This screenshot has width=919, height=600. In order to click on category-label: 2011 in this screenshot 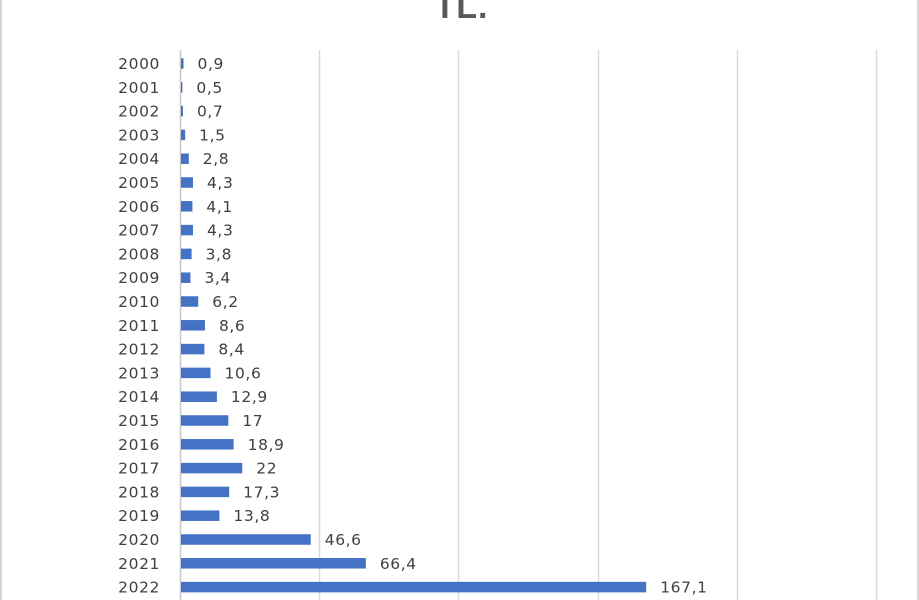, I will do `click(139, 326)`.